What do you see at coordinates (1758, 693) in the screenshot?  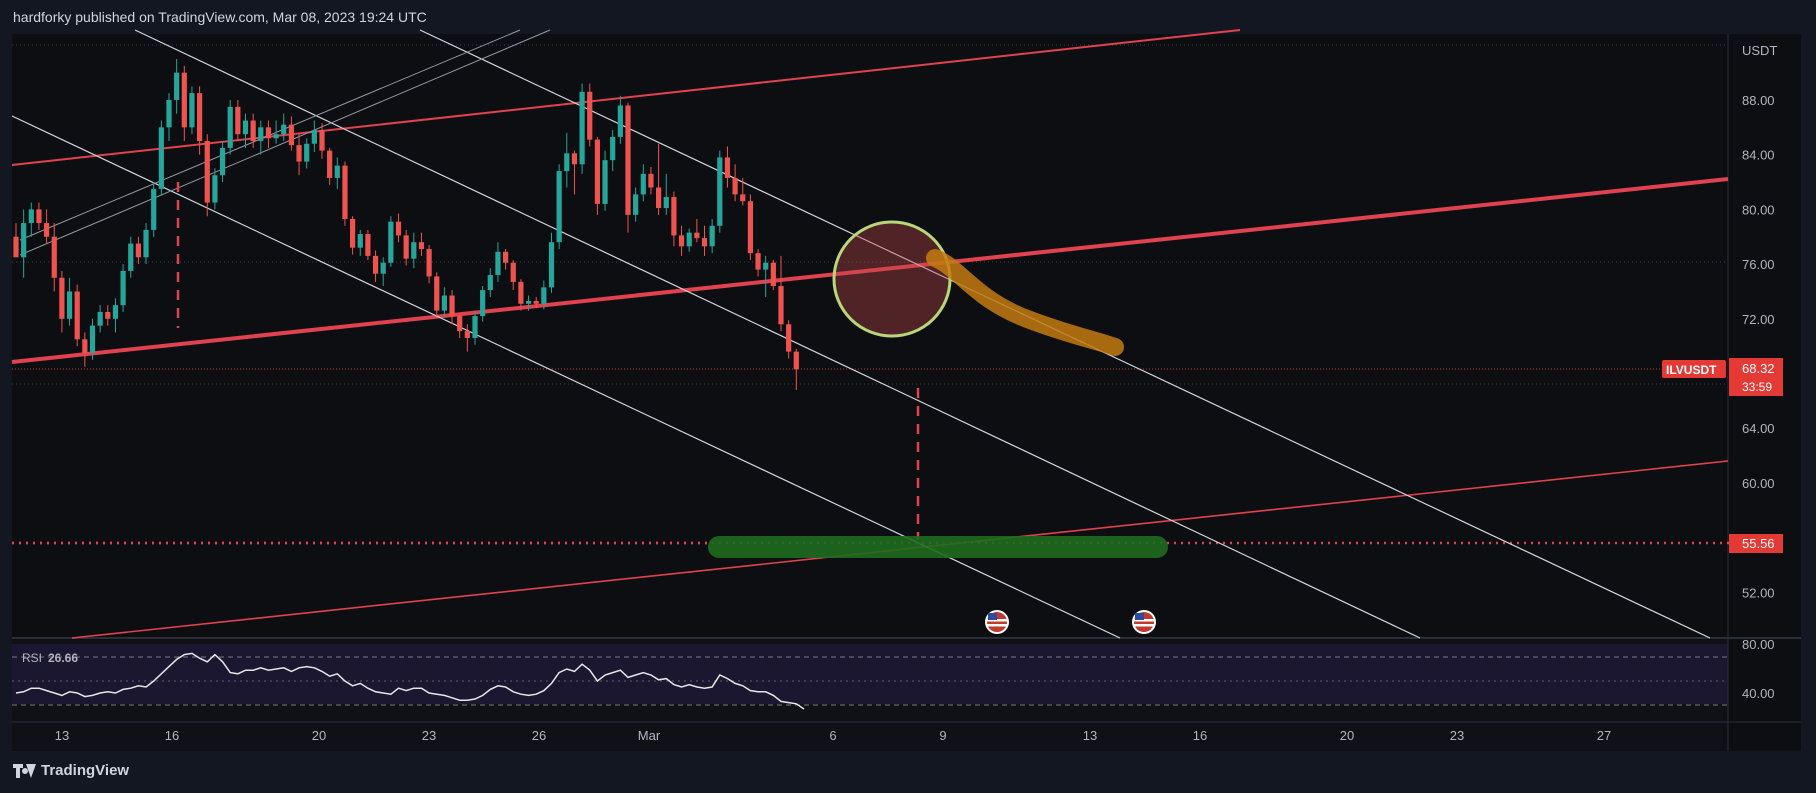 I see `rsi-tick-label: 40.00` at bounding box center [1758, 693].